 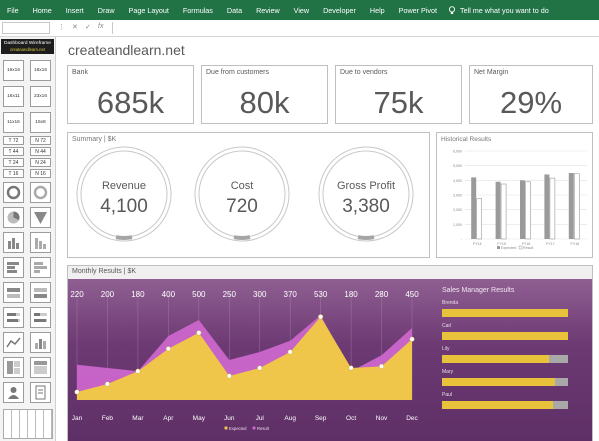 What do you see at coordinates (148, 10) in the screenshot?
I see `tab-page-layout: Page Layout` at bounding box center [148, 10].